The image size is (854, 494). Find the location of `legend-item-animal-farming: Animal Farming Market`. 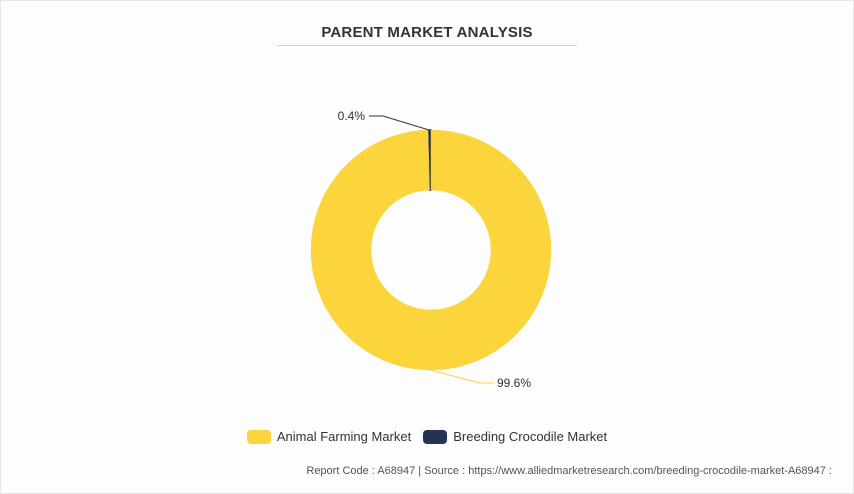

legend-item-animal-farming: Animal Farming Market is located at coordinates (329, 436).